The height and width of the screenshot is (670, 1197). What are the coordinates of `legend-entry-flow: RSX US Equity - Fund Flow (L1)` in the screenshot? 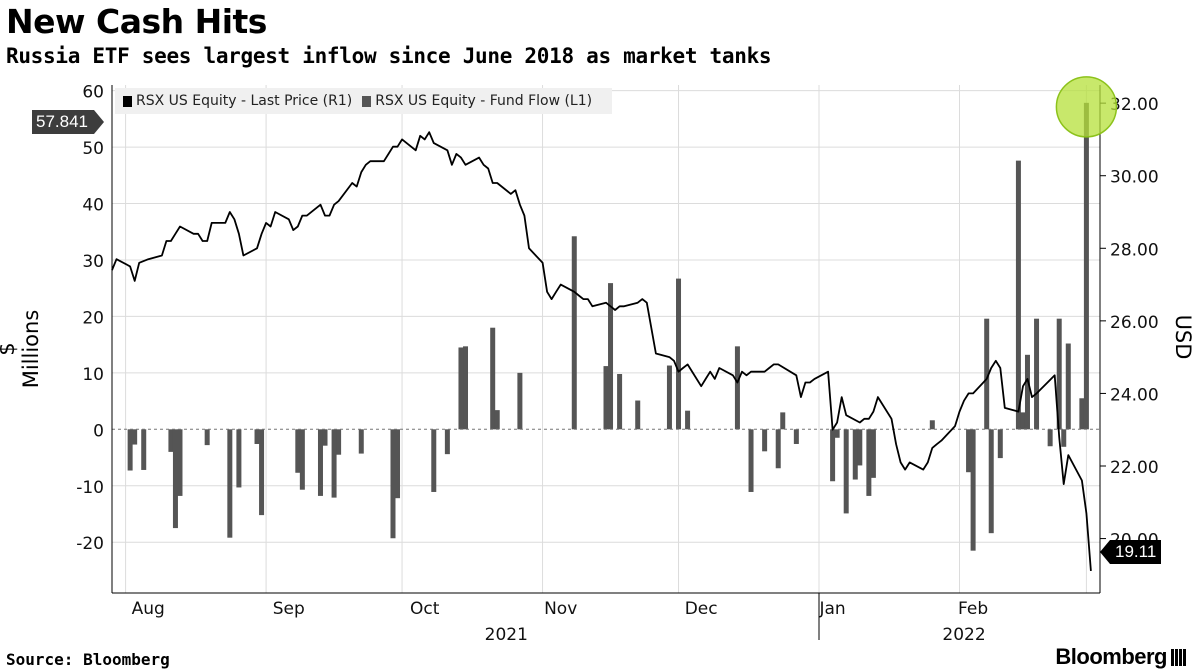 It's located at (477, 101).